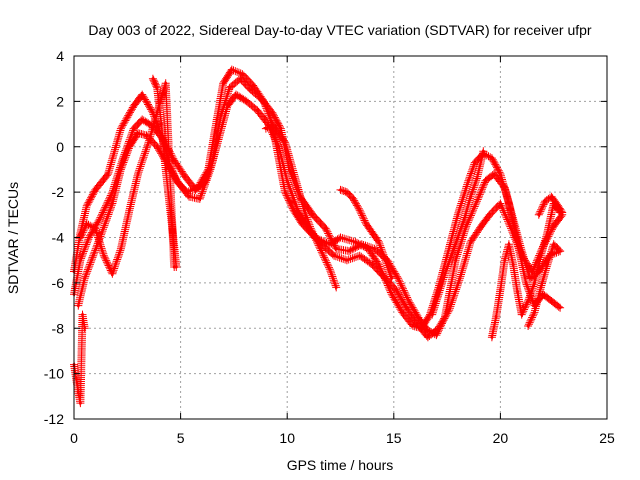 This screenshot has width=640, height=480. What do you see at coordinates (607, 438) in the screenshot?
I see `x-tick-label: 25` at bounding box center [607, 438].